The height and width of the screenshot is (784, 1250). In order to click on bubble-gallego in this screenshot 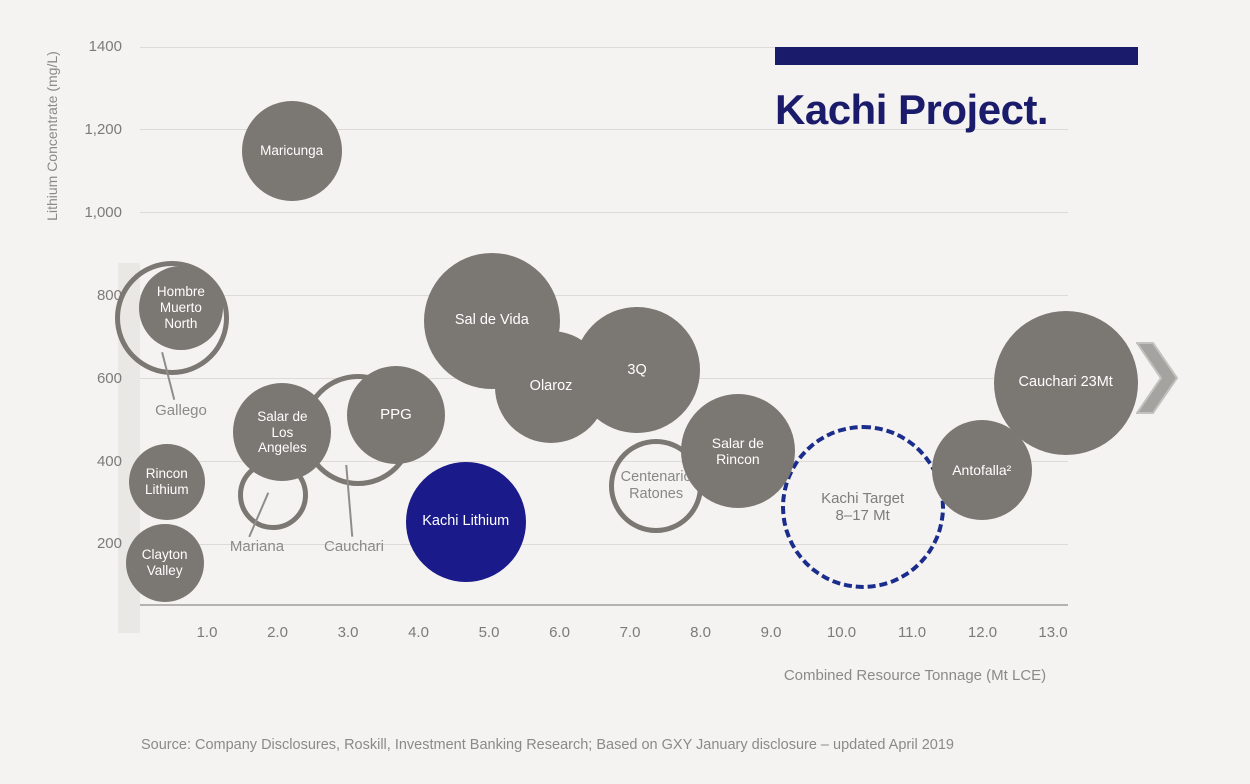, I will do `click(171, 318)`.